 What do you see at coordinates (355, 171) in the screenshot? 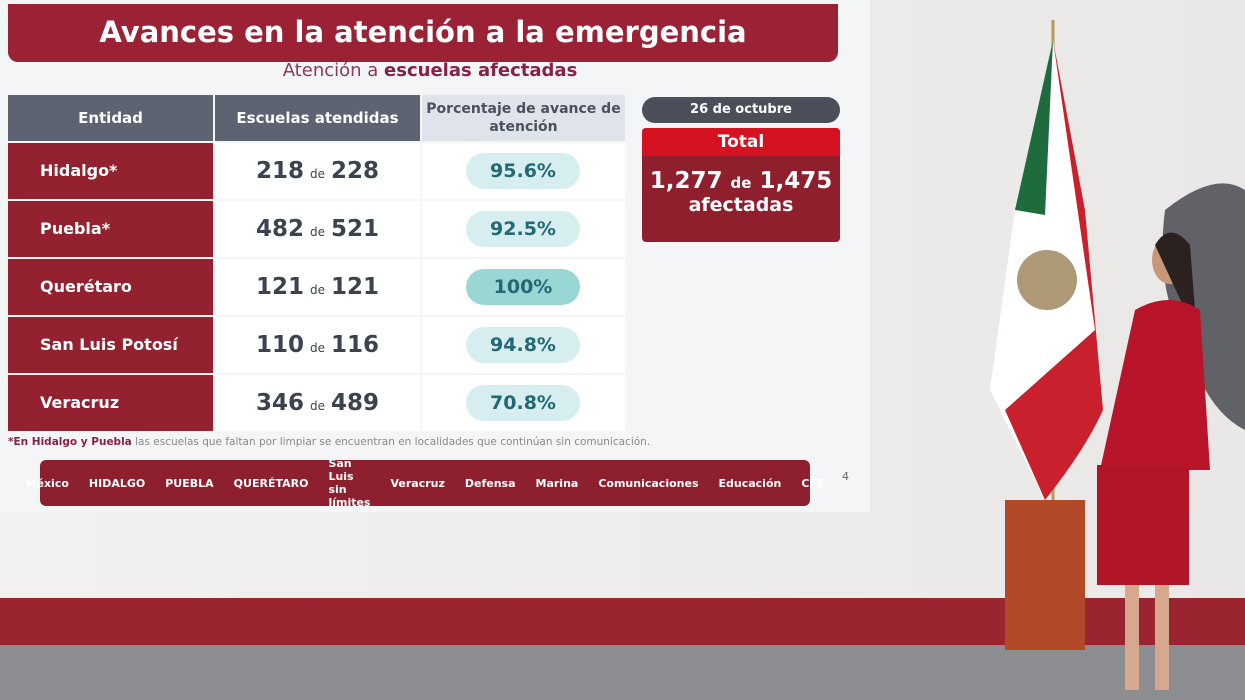
I see `total-value: 228` at bounding box center [355, 171].